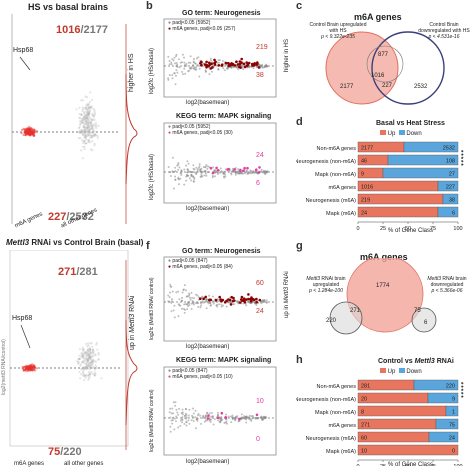 This screenshot has height=474, width=474. What do you see at coordinates (208, 103) in the screenshot?
I see `b-top-xlabel: log2(basemean)` at bounding box center [208, 103].